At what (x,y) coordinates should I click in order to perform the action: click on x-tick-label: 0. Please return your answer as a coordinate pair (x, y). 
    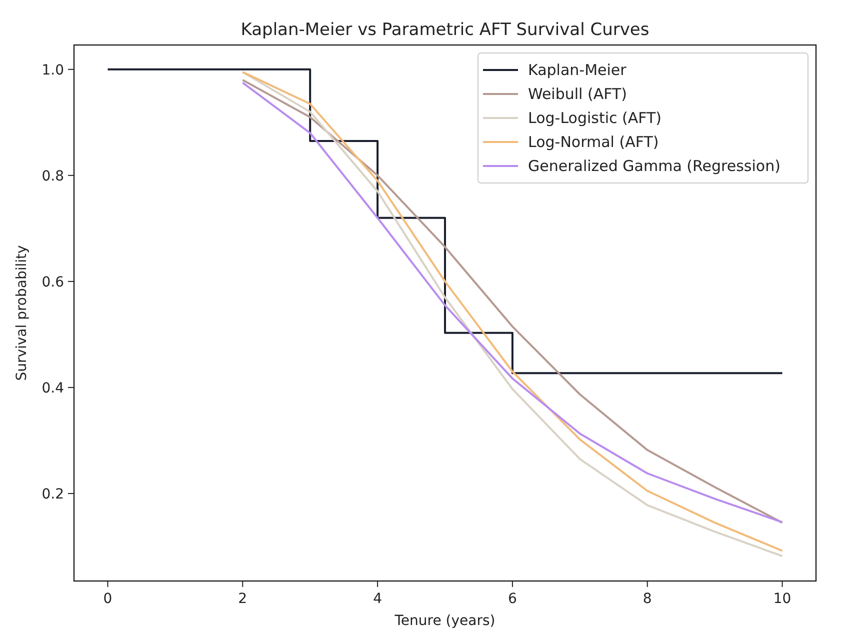
    Looking at the image, I should click on (107, 599).